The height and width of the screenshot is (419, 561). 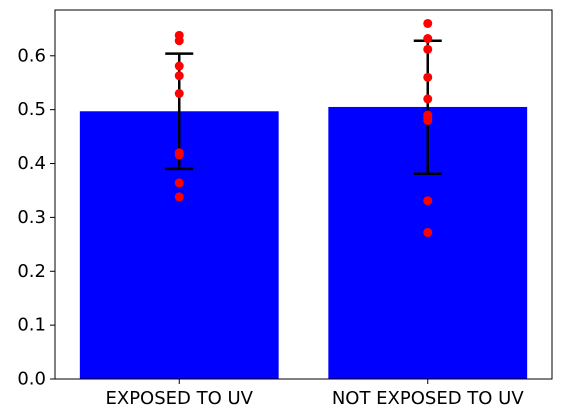 What do you see at coordinates (31, 163) in the screenshot?
I see `y-tick-label-4: 0.4` at bounding box center [31, 163].